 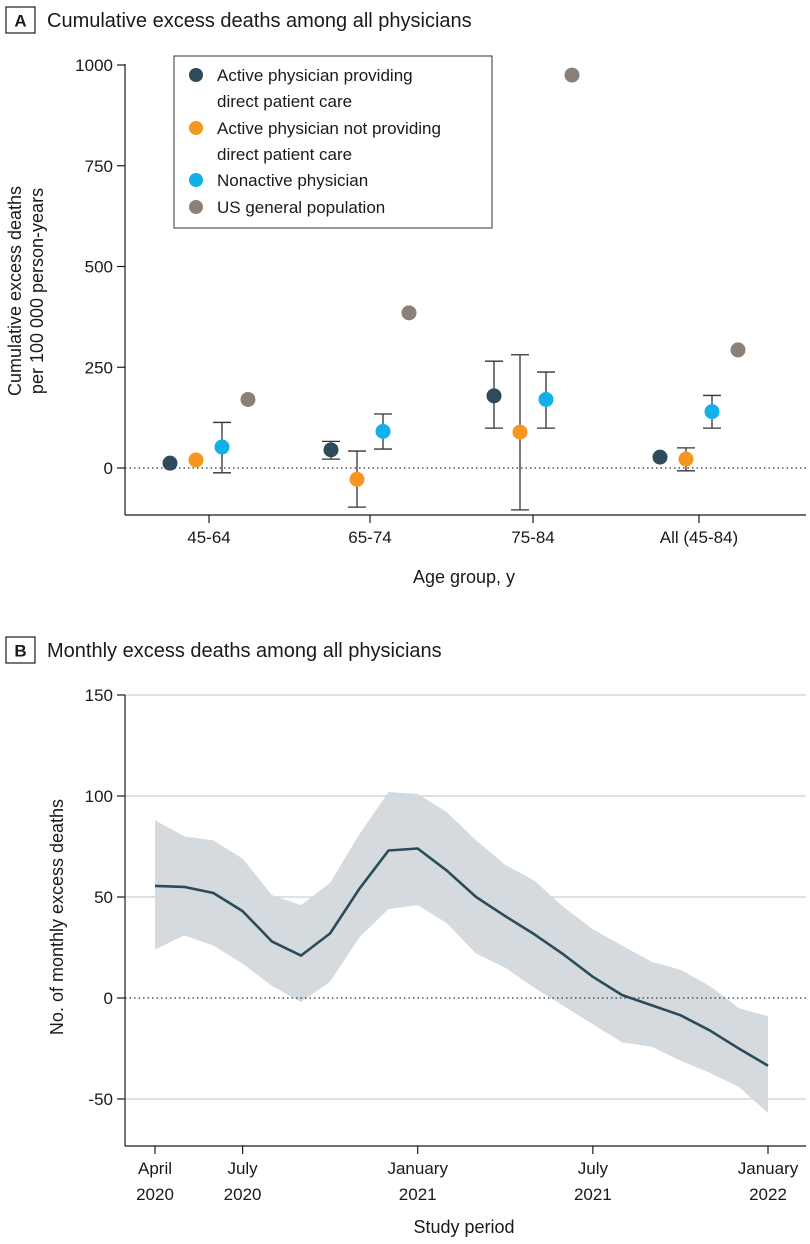 I want to click on panel-b-letter: B, so click(x=20, y=651).